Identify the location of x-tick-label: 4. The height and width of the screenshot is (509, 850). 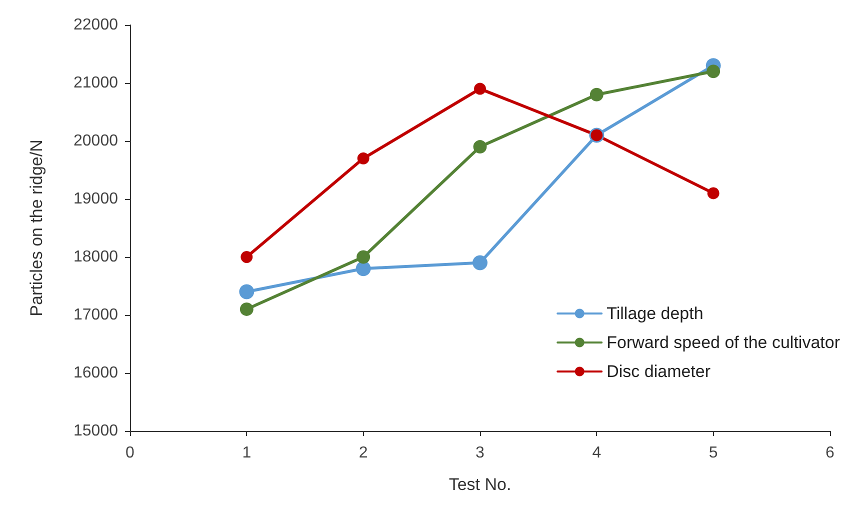
(597, 453).